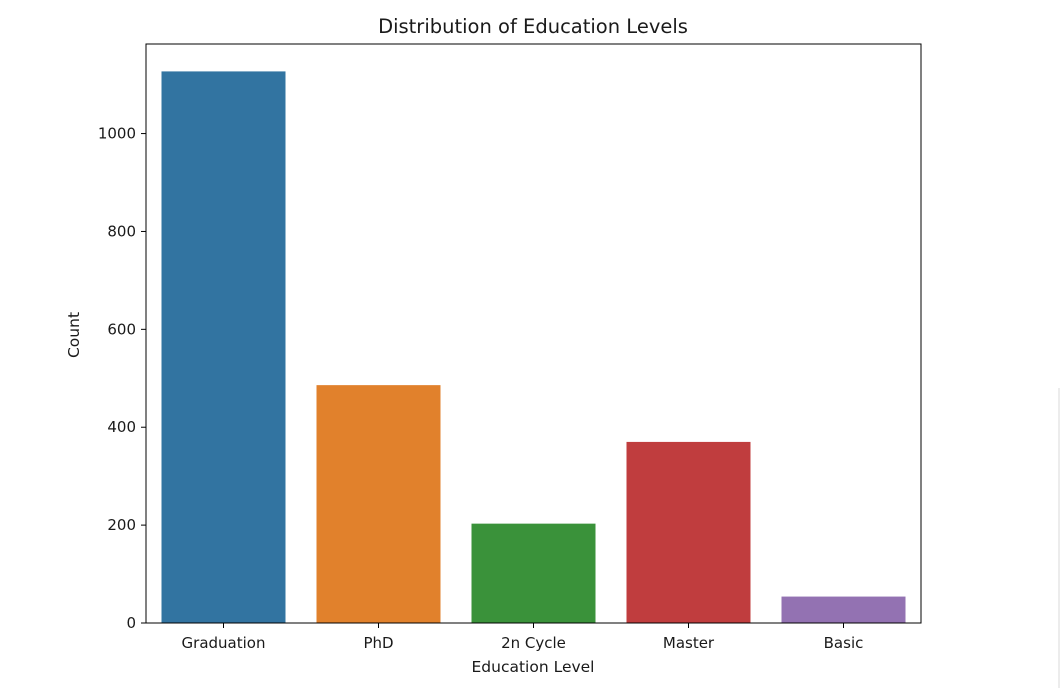 This screenshot has height=691, width=1060. Describe the element at coordinates (223, 347) in the screenshot. I see `bar-graduation` at that location.